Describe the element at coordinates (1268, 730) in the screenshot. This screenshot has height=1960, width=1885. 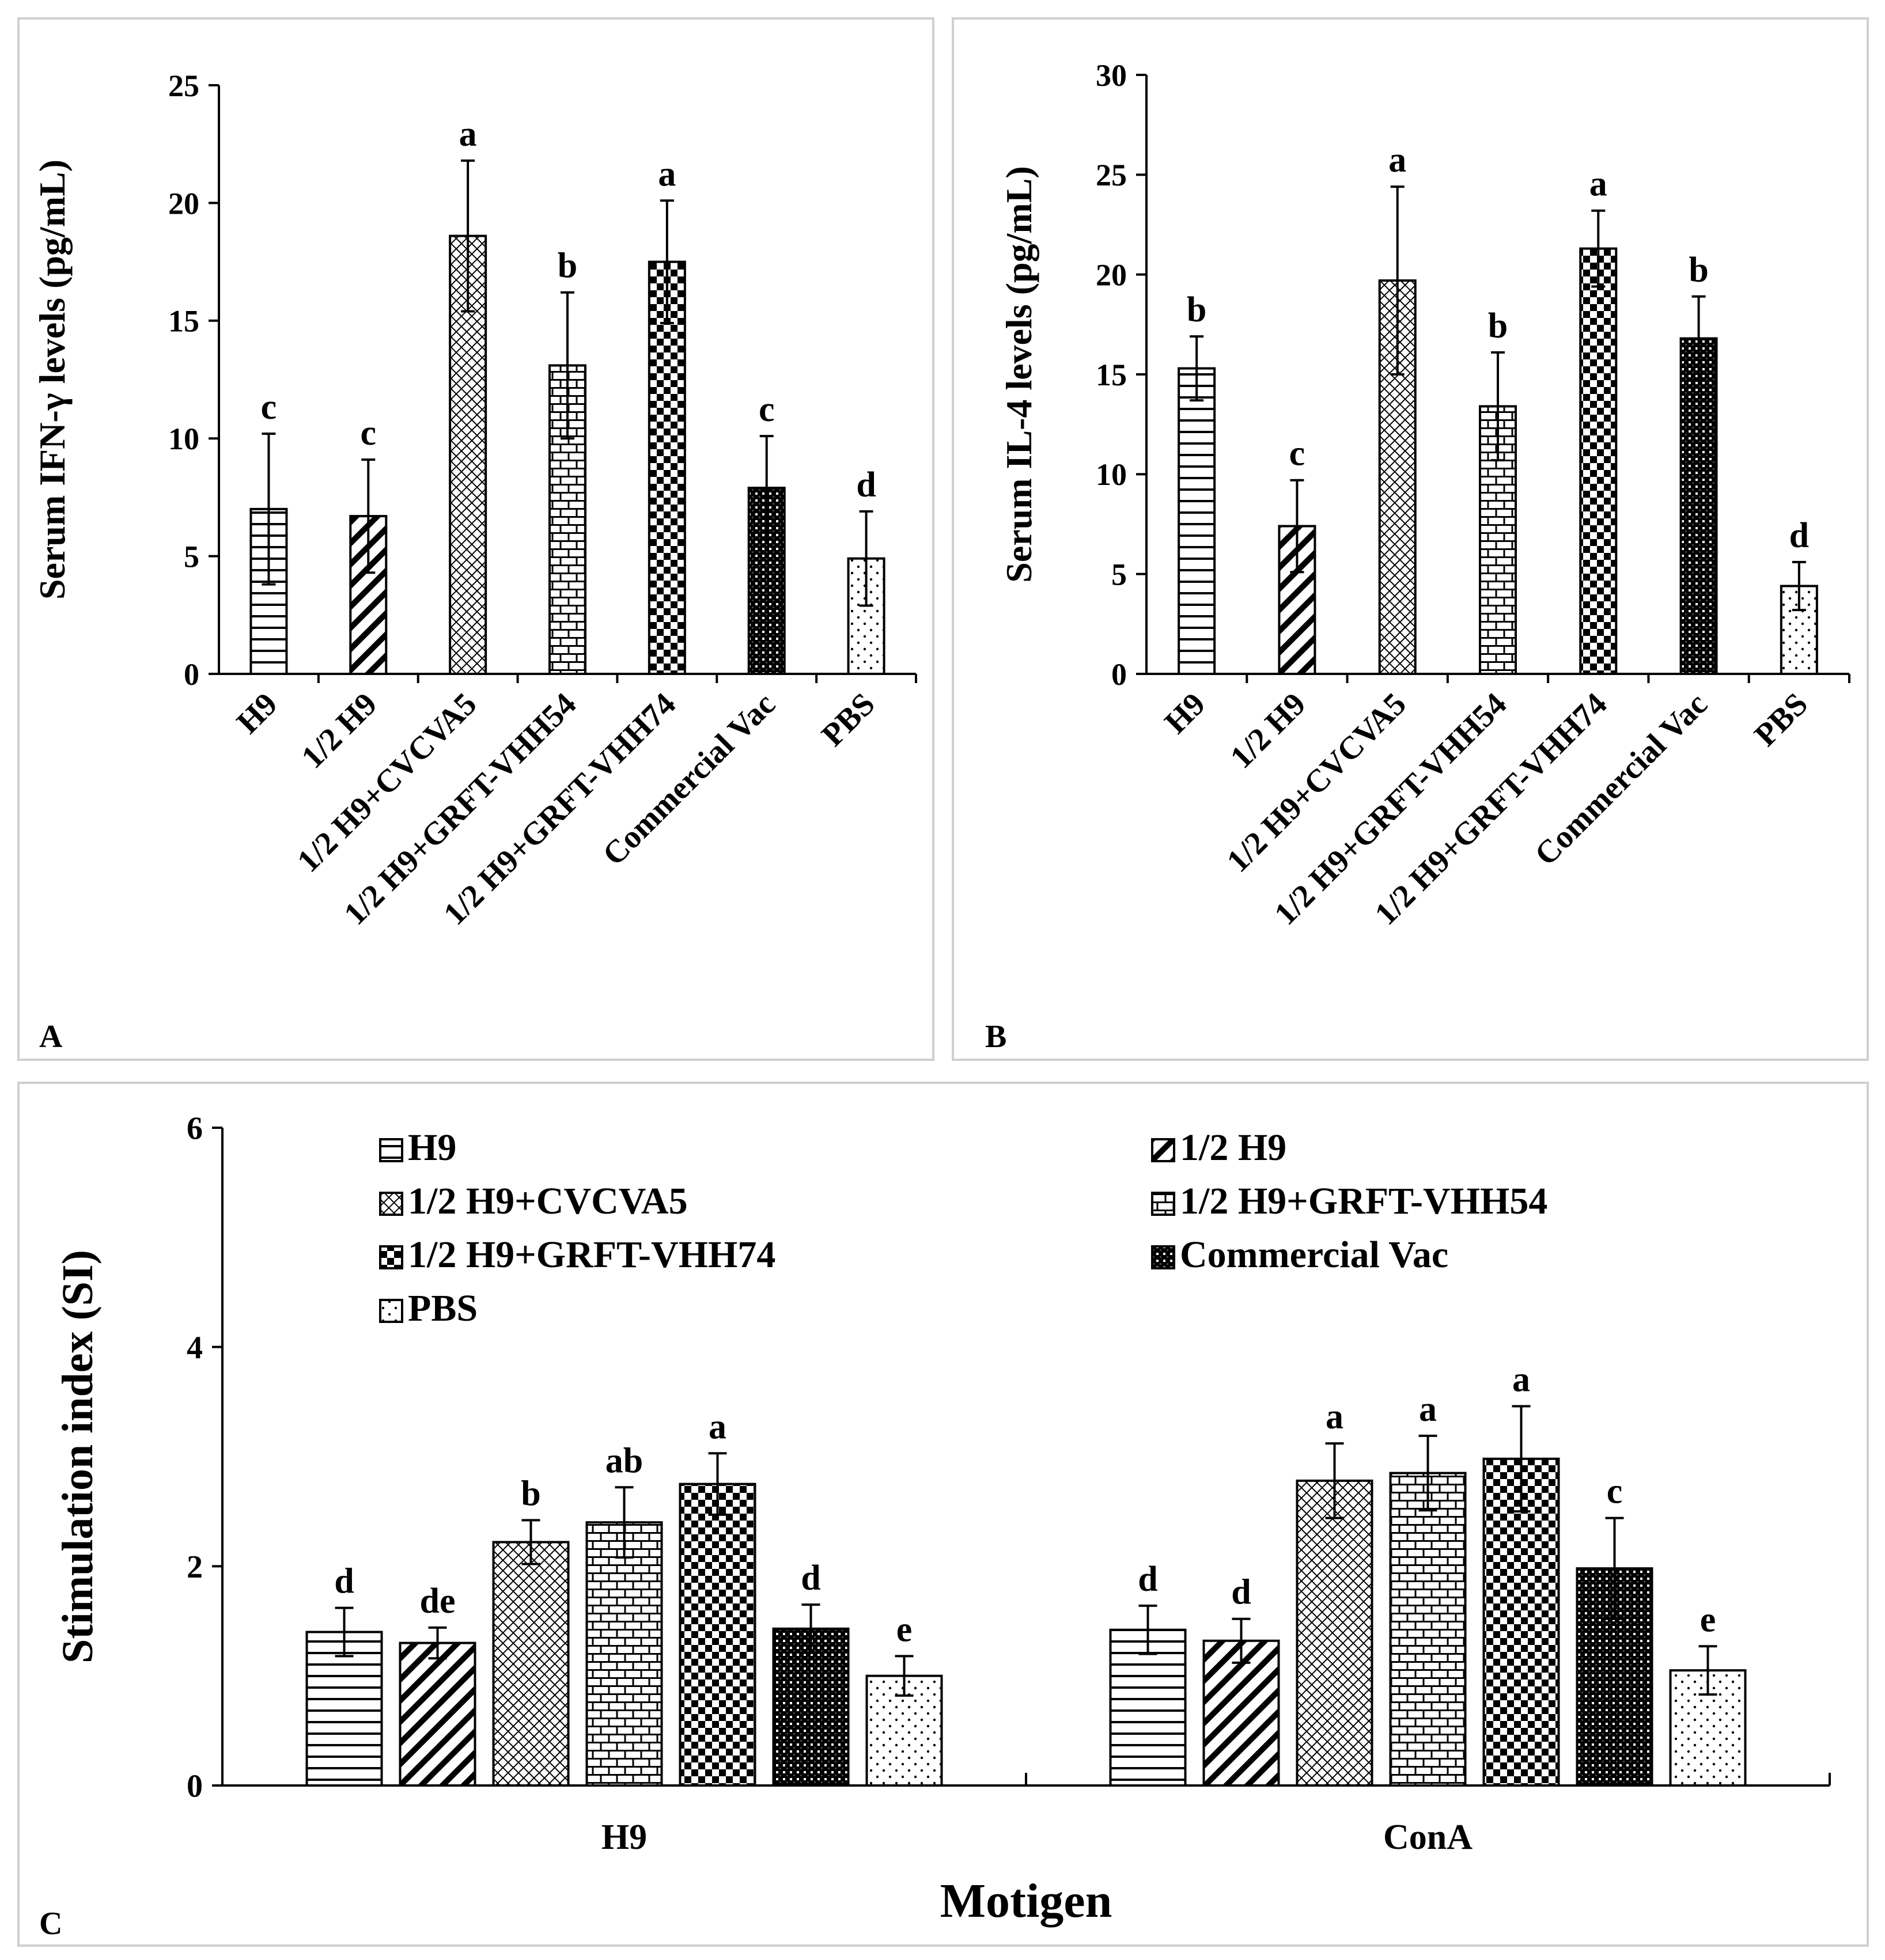
I see `panel-b-category-label: 1/2 H9` at that location.